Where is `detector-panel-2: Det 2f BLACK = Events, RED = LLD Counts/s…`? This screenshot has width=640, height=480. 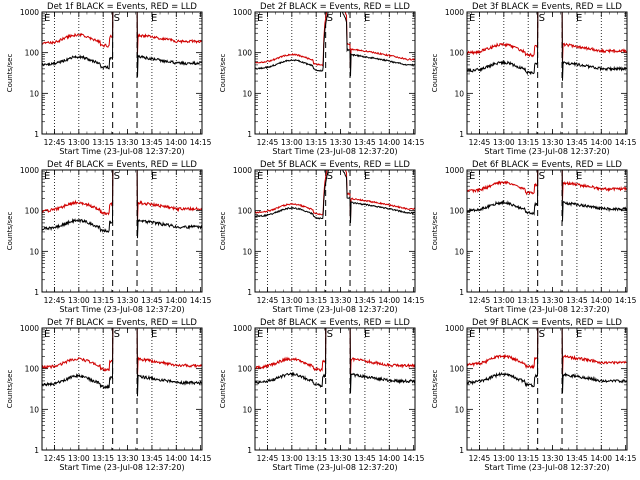 detector-panel-2: Det 2f BLACK = Events, RED = LLD Counts/s… is located at coordinates (322, 79).